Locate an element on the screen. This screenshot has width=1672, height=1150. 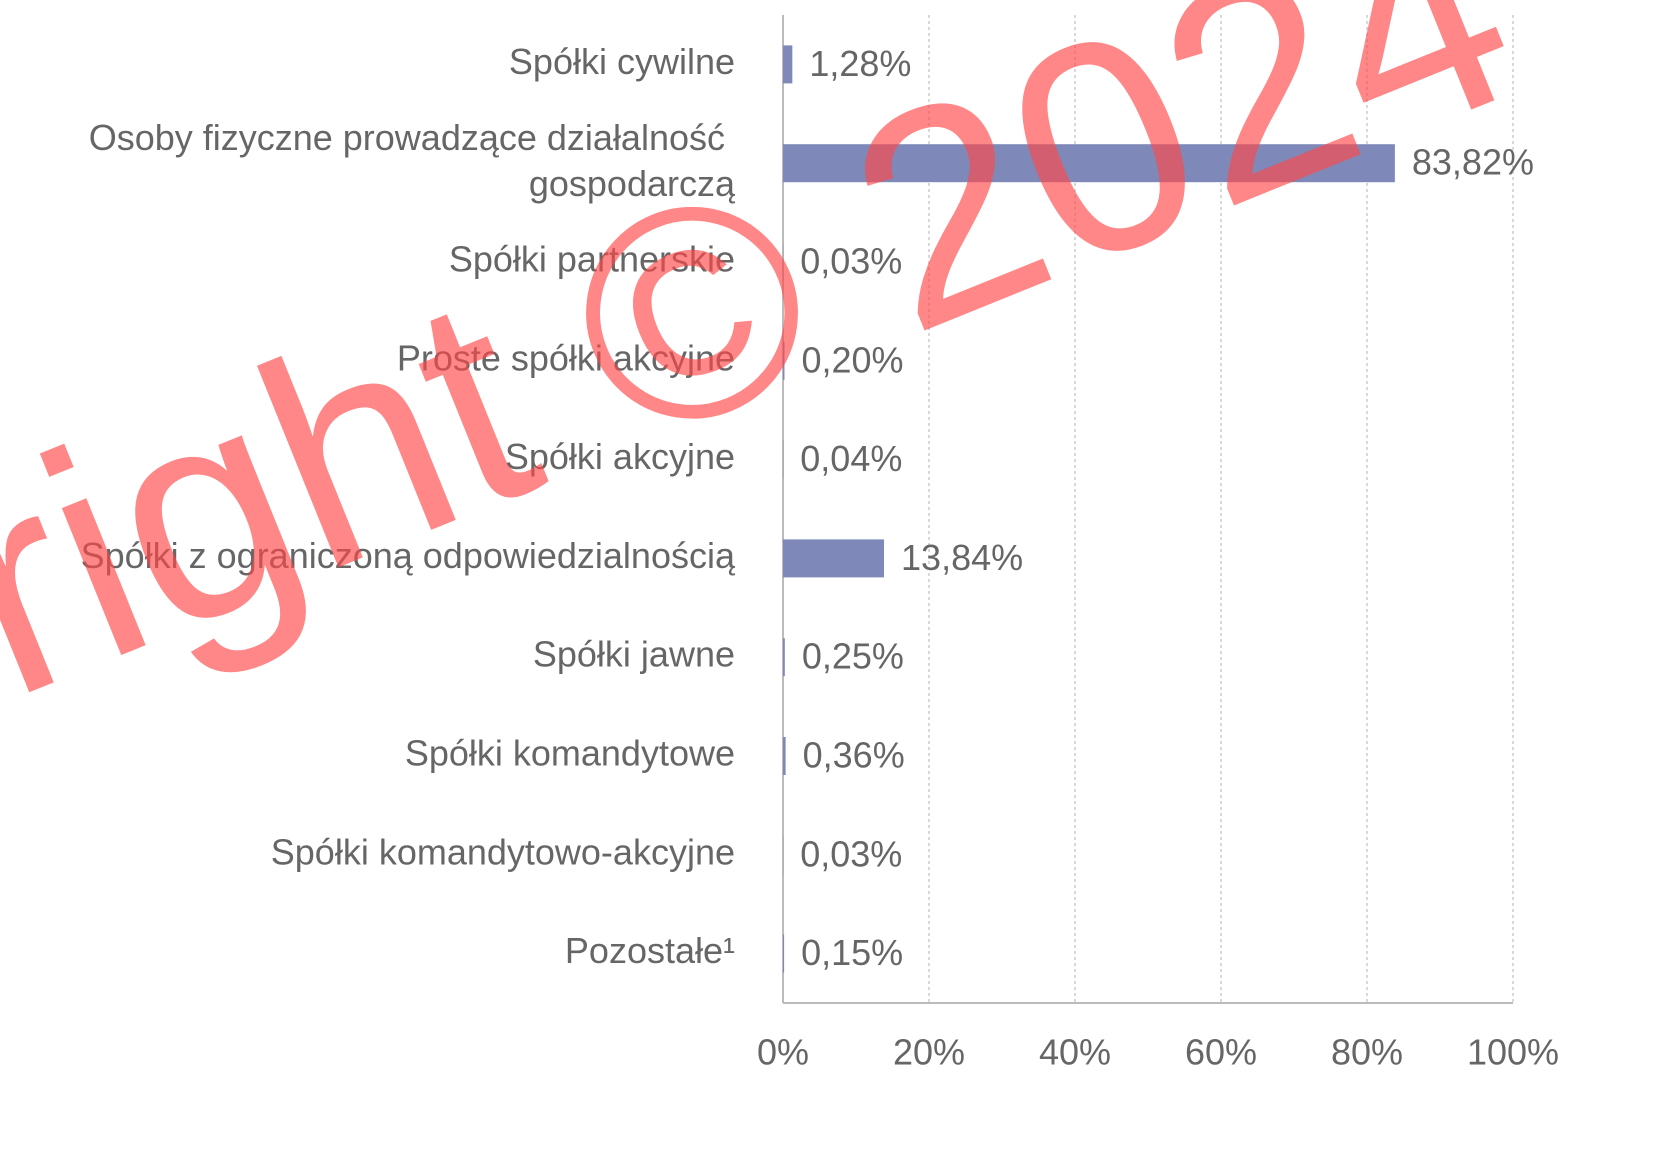
y-tick-label: Pozostałe¹ is located at coordinates (650, 950).